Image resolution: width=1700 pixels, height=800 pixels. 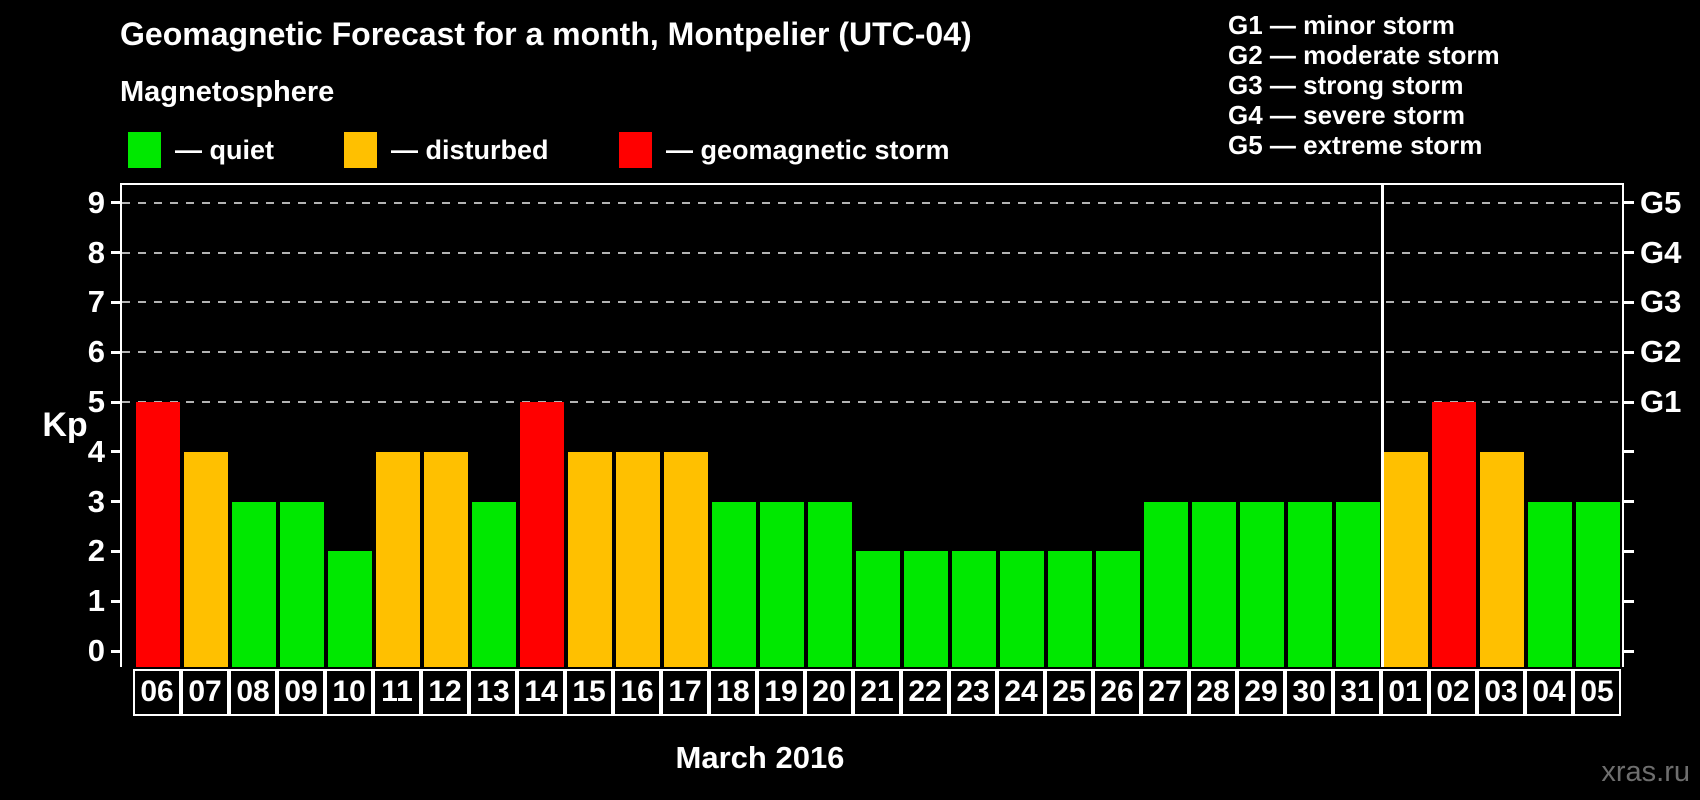 I want to click on x-axis-title: March 2016, so click(x=760, y=757).